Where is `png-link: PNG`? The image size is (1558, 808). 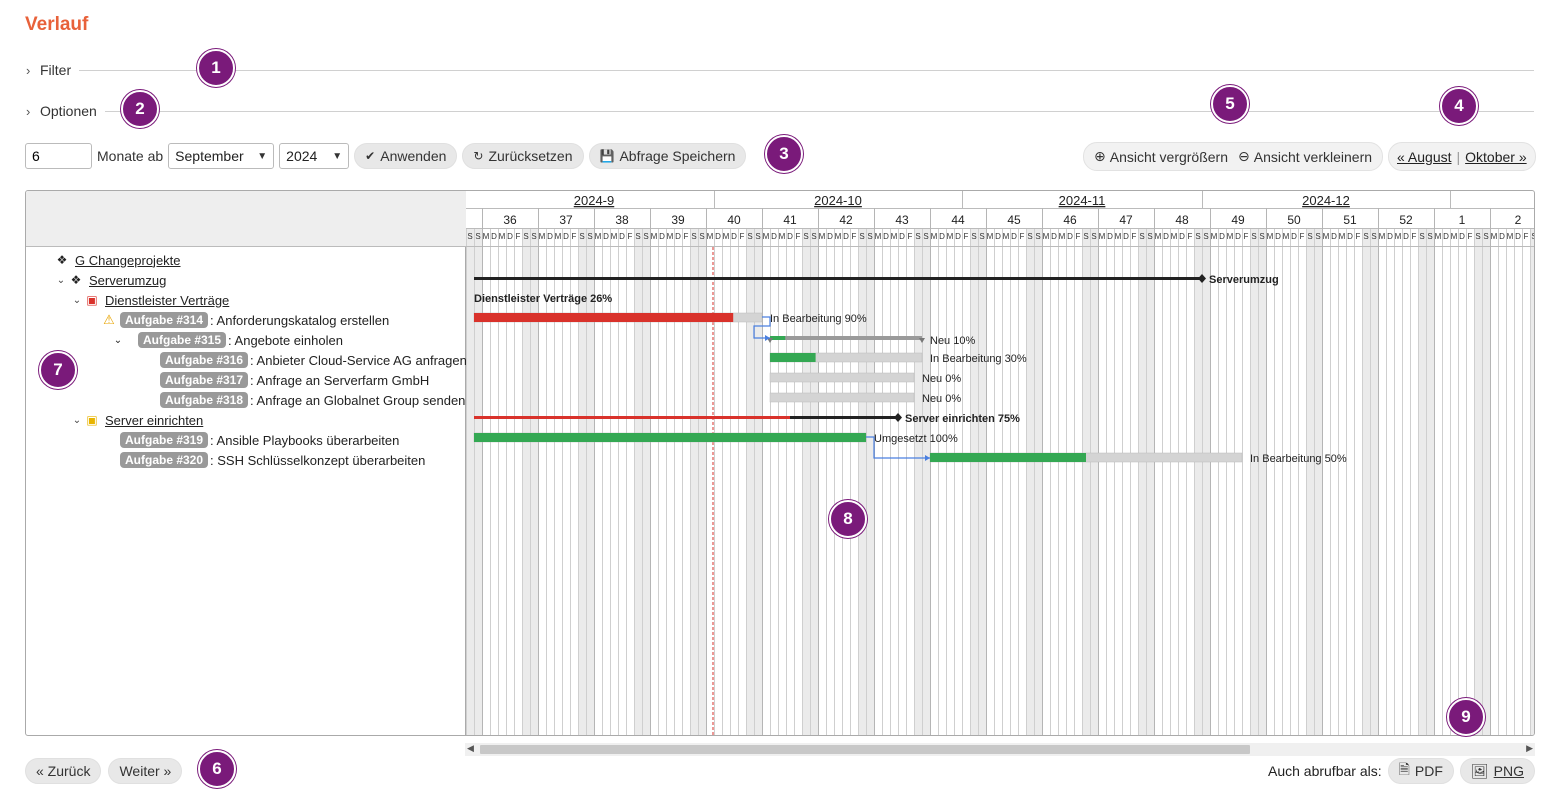
png-link: PNG is located at coordinates (1508, 771).